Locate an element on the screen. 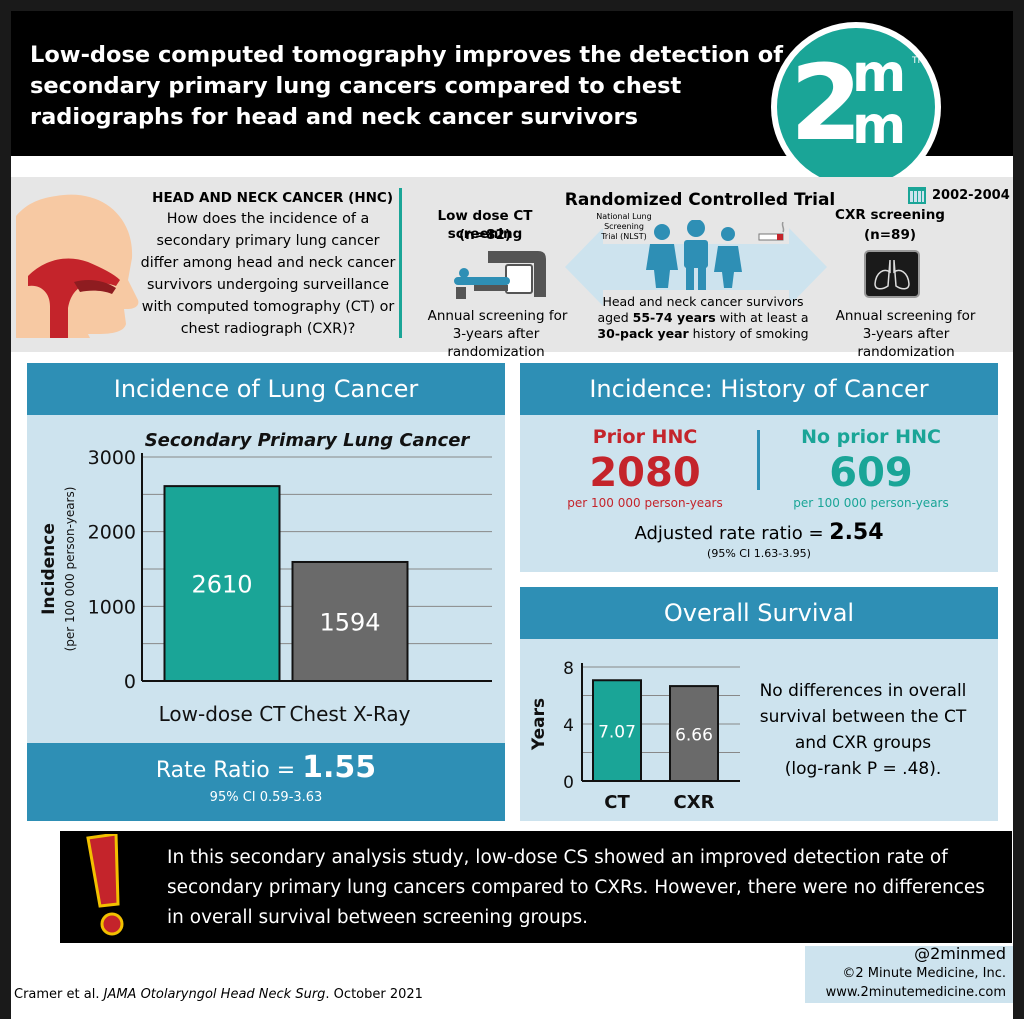 This screenshot has height=1019, width=1024. ct-scanner-icon is located at coordinates (500, 275).